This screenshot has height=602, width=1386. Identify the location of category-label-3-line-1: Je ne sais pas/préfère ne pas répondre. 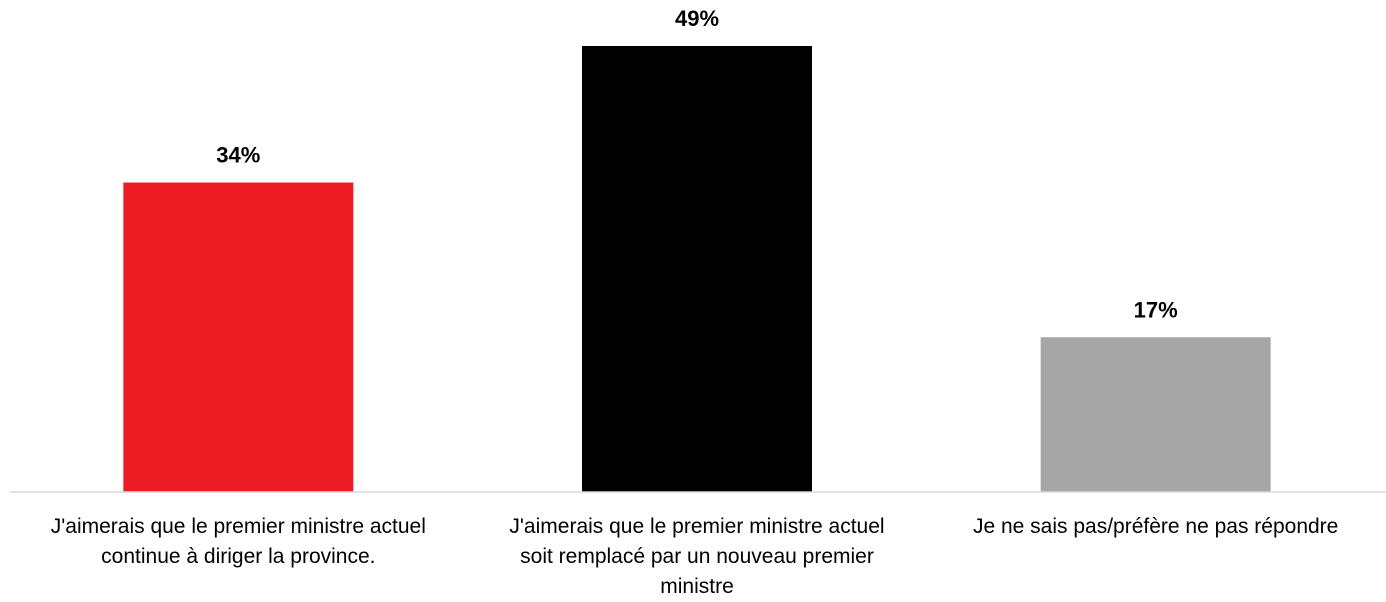
(1155, 526).